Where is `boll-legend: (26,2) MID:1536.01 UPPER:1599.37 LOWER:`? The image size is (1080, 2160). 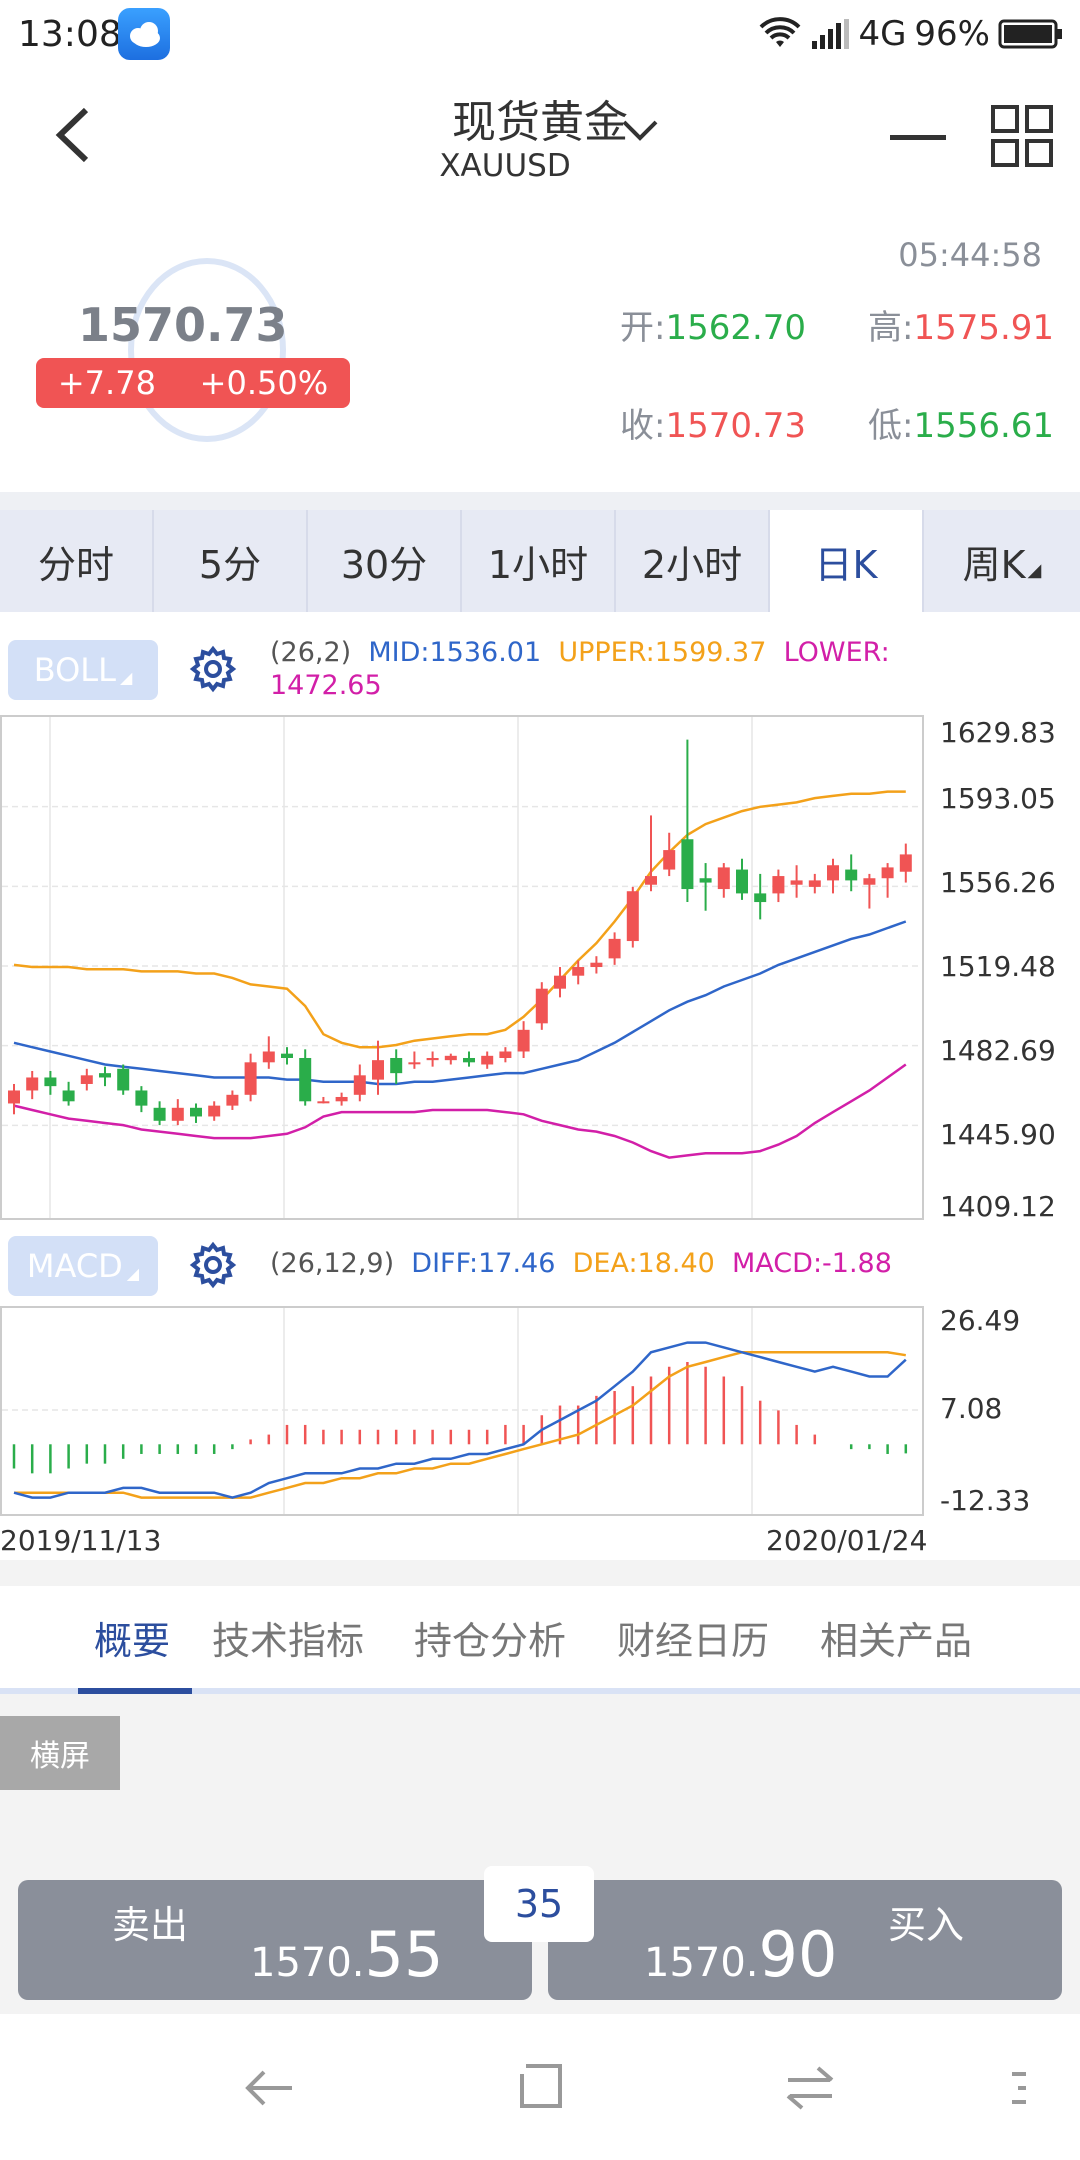
boll-legend: (26,2) MID:1536.01 UPPER:1599.37 LOWER: is located at coordinates (580, 652).